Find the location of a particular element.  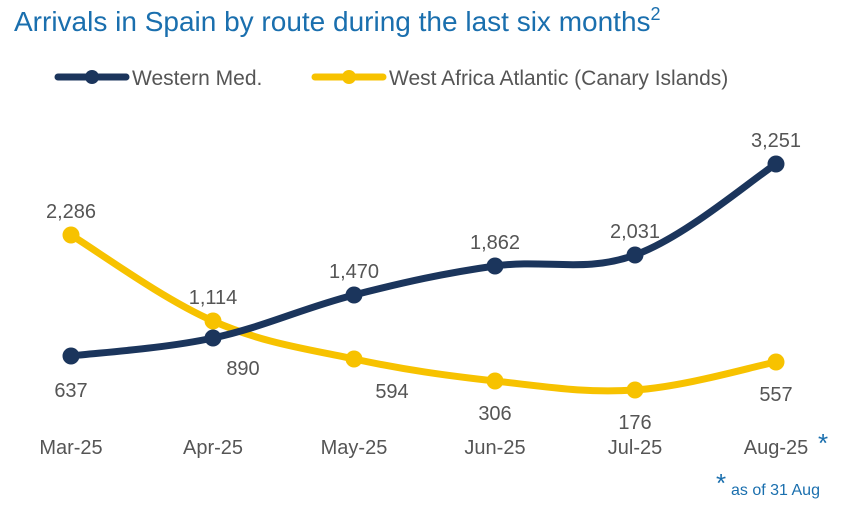

data-label-1: 1,114 is located at coordinates (213, 298).